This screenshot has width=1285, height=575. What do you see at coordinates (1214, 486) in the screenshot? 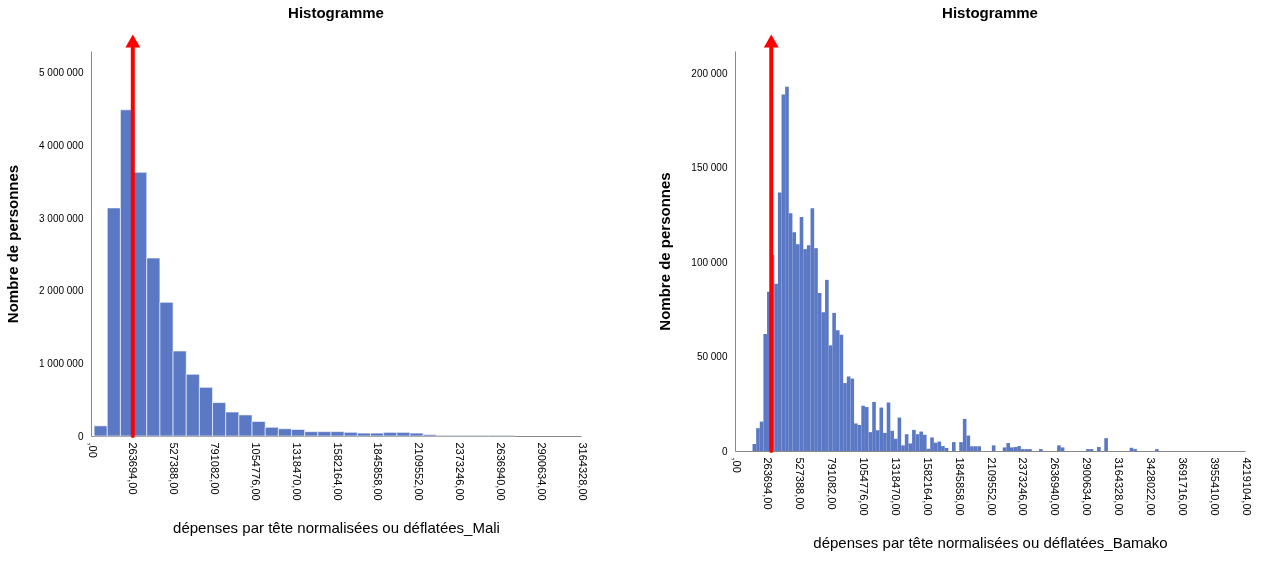
I see `x-tick-label: 3955410,00` at bounding box center [1214, 486].